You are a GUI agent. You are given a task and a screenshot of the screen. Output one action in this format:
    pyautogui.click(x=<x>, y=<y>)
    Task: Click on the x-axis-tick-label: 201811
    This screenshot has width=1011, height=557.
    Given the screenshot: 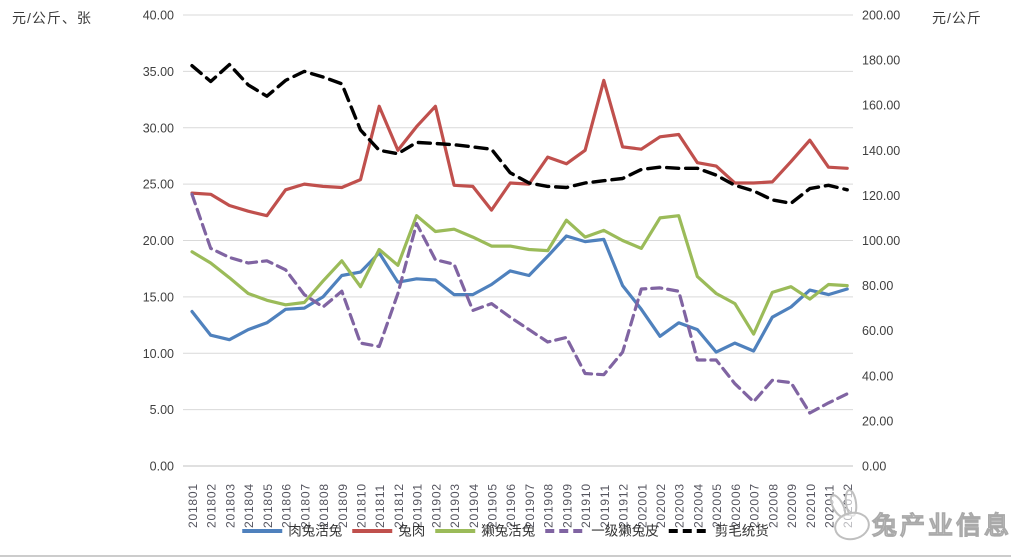 What is the action you would take?
    pyautogui.click(x=380, y=506)
    